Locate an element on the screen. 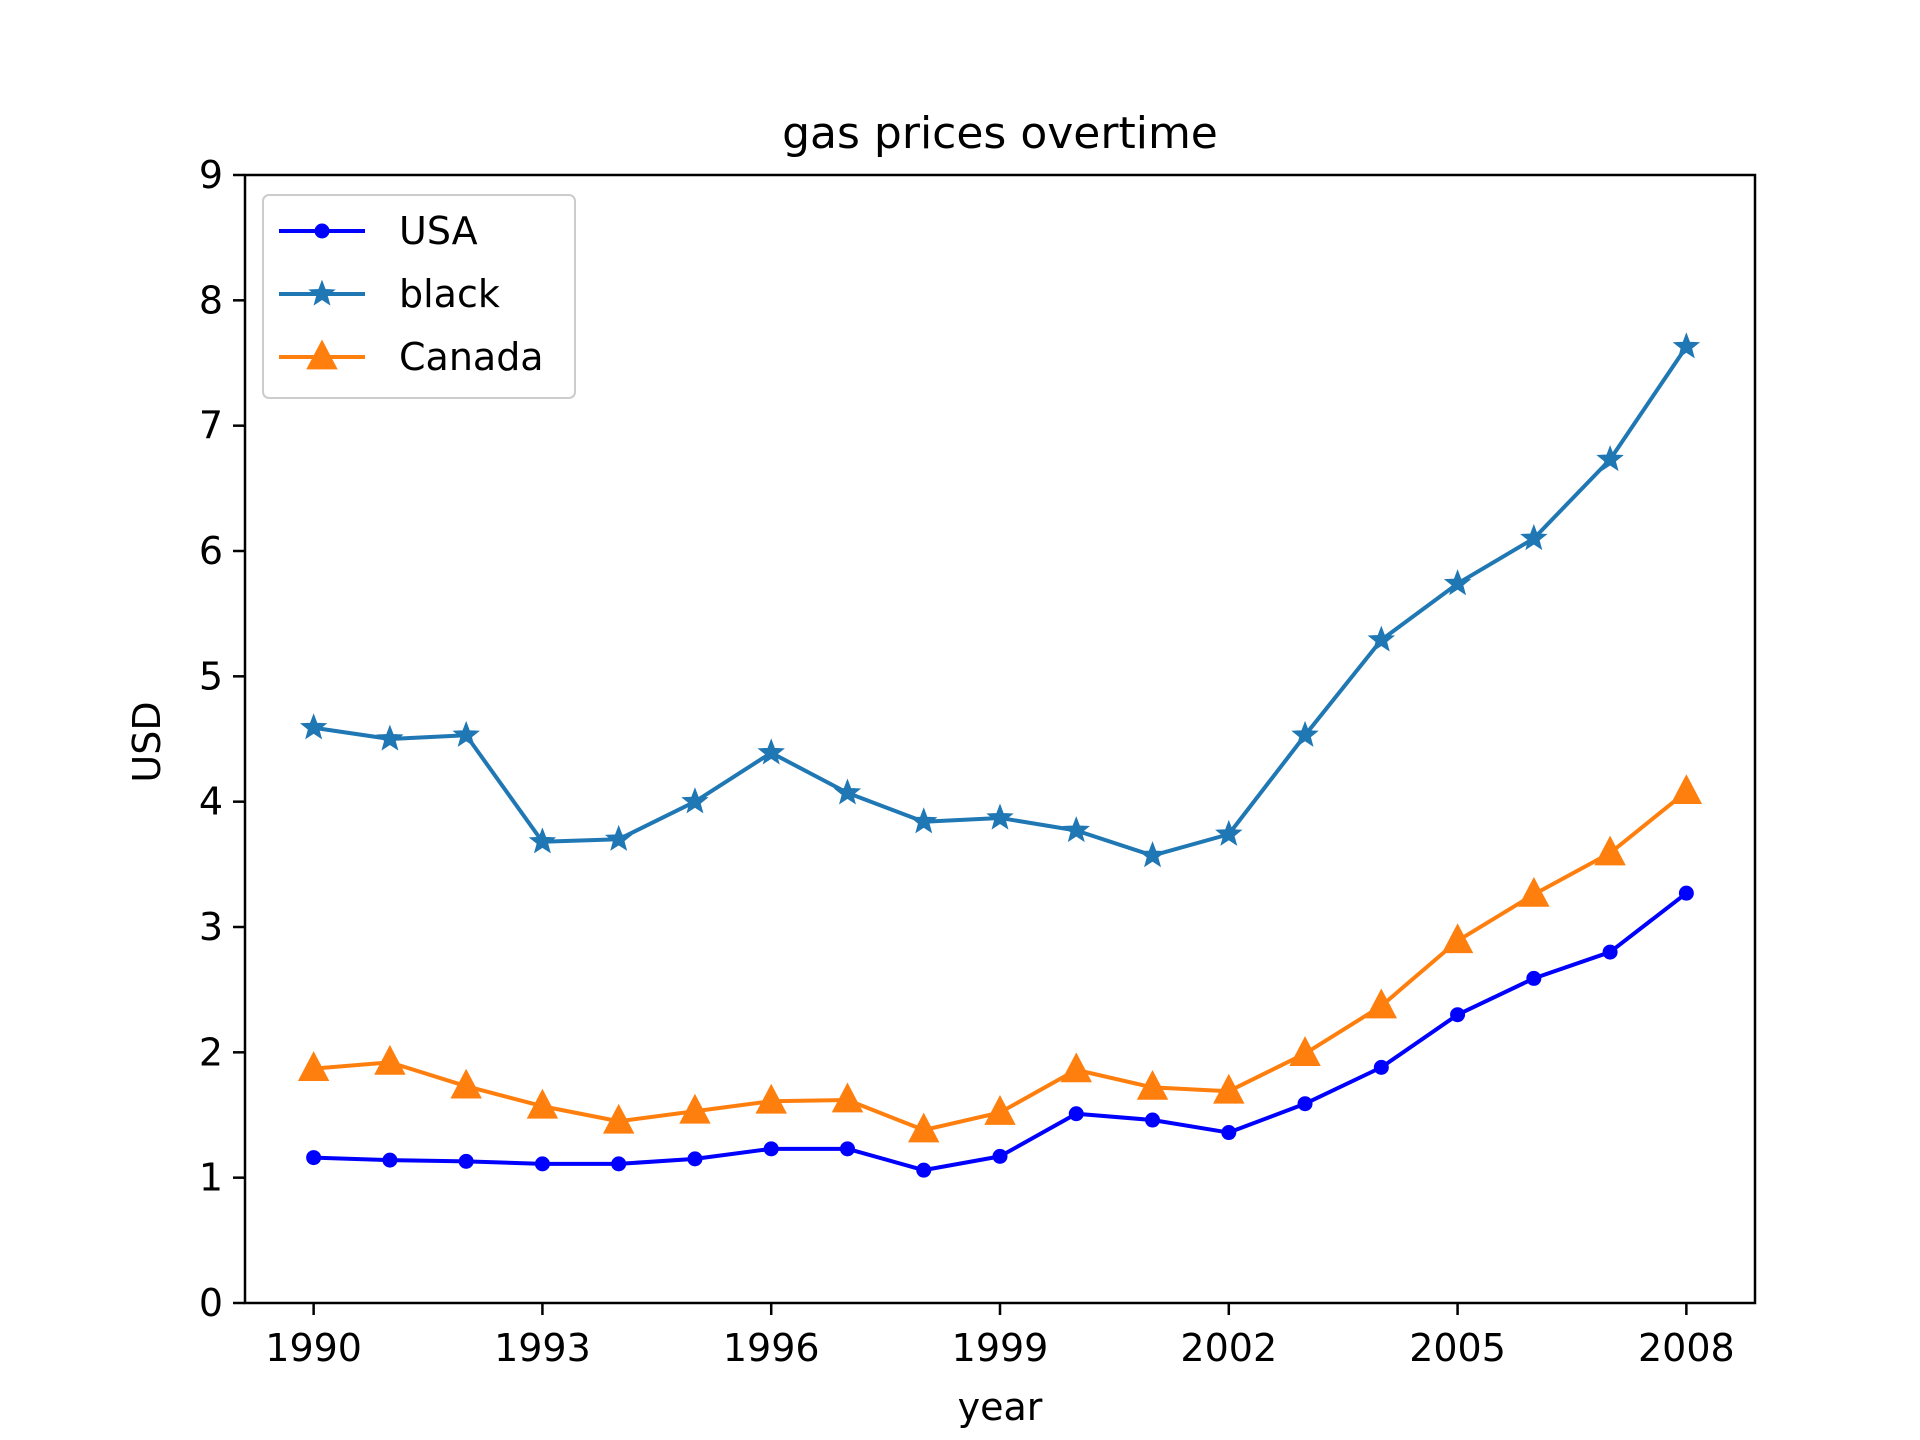 The image size is (1920, 1440). y-tick-label: 6 is located at coordinates (211, 551).